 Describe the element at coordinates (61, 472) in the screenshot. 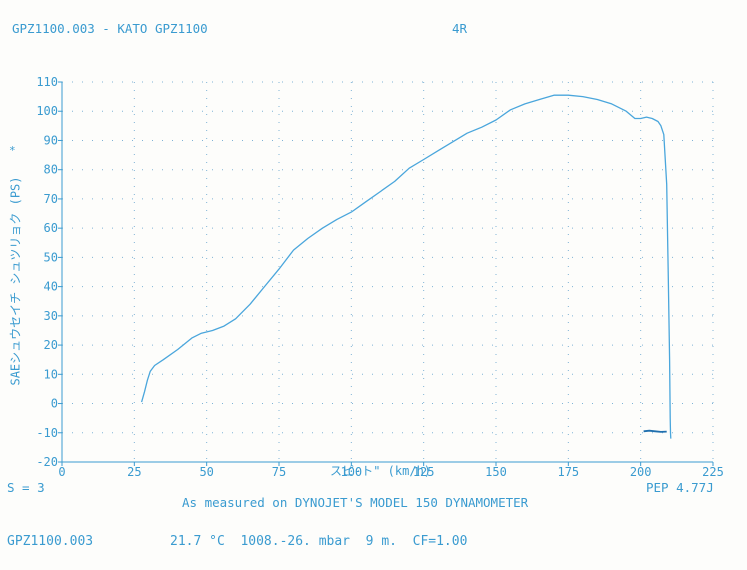

I see `x-tick-label: 0` at that location.